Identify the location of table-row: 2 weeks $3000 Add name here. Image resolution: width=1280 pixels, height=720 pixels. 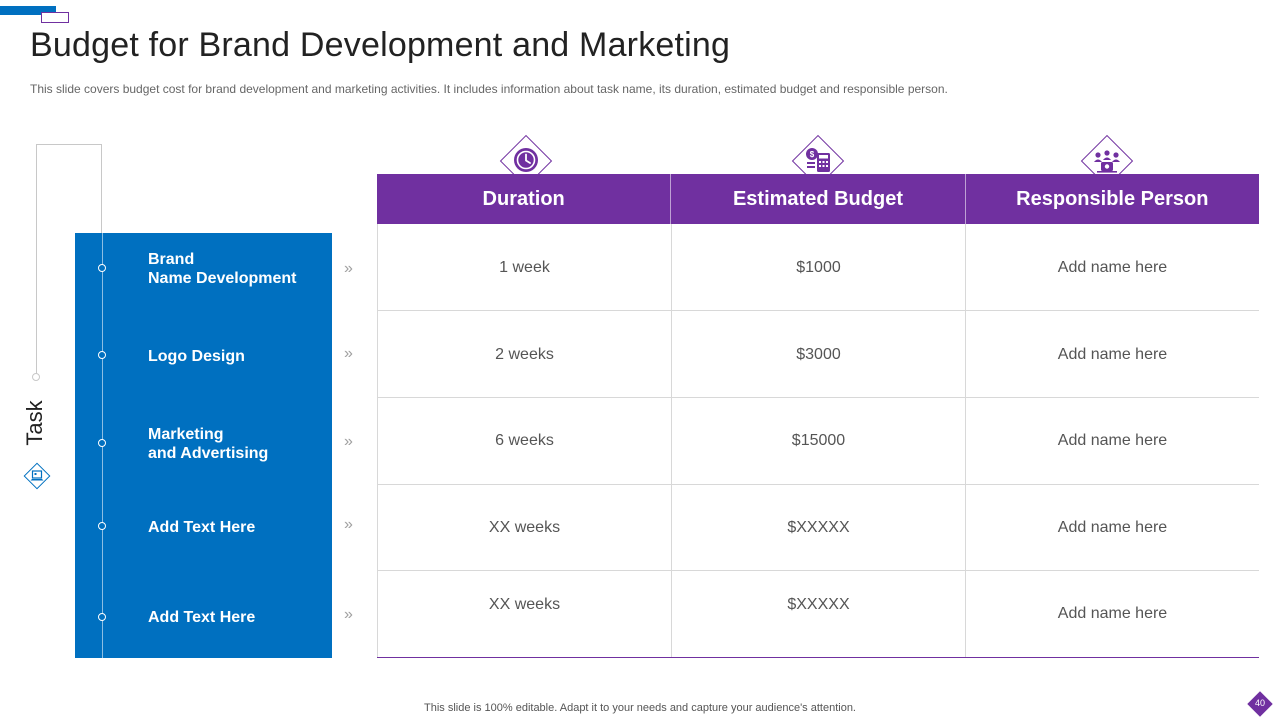
(818, 354).